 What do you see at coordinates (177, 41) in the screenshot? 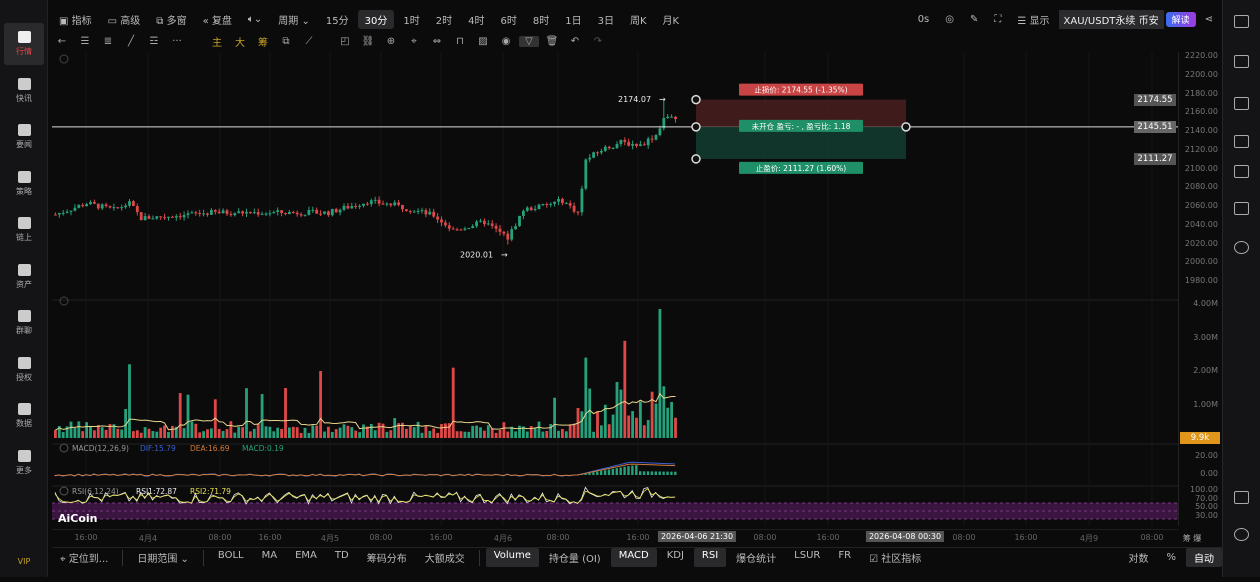
I see `draw-tool: ···` at bounding box center [177, 41].